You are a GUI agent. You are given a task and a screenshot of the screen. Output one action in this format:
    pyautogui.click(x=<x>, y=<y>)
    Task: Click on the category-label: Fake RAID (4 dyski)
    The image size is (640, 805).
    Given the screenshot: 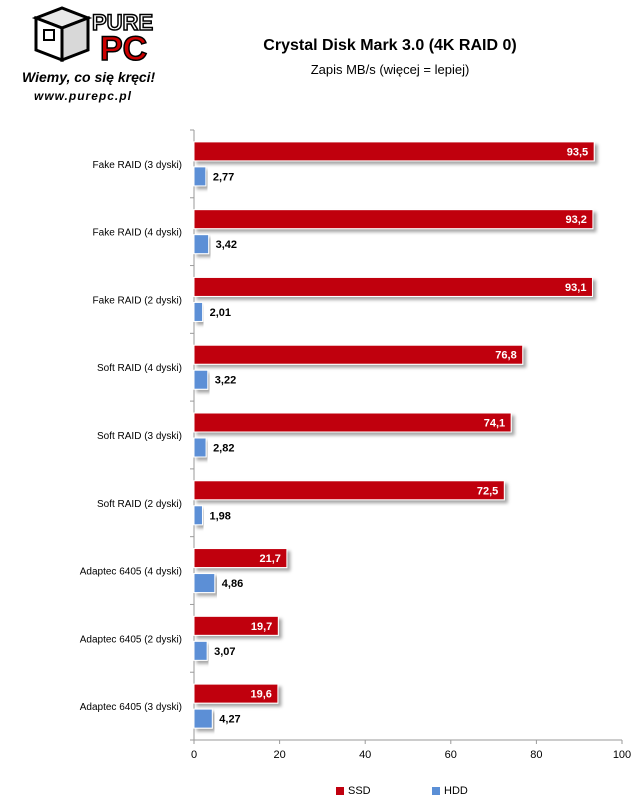 What is the action you would take?
    pyautogui.click(x=137, y=233)
    